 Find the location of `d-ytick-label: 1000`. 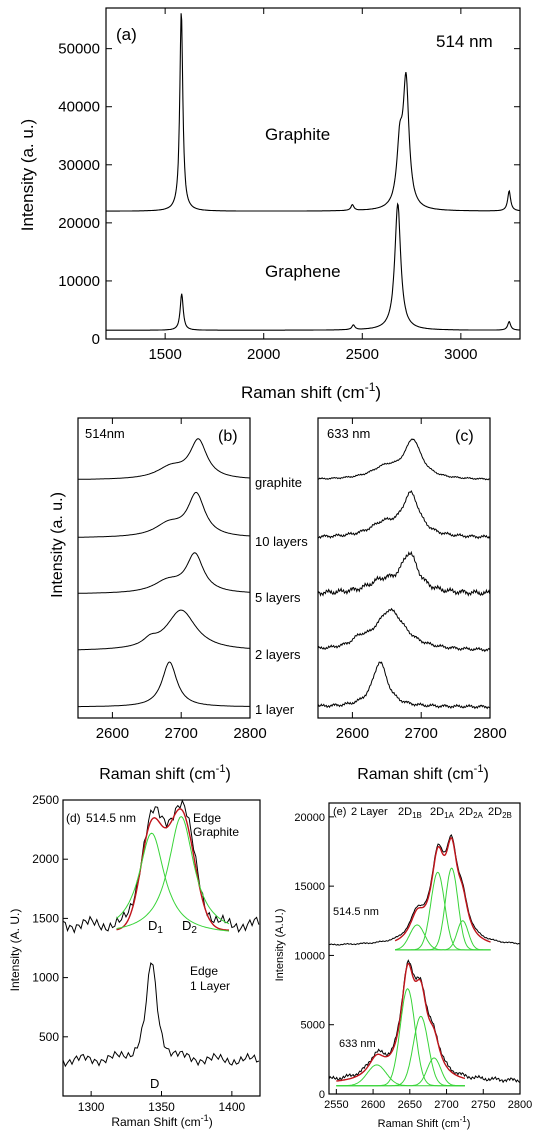

d-ytick-label: 1000 is located at coordinates (45, 978).